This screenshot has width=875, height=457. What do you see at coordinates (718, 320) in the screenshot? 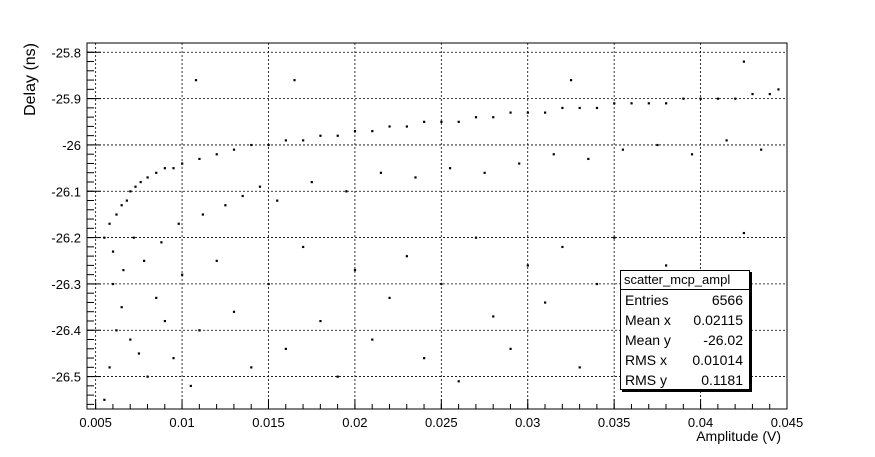
I see `stats-value: 0.02115` at bounding box center [718, 320].